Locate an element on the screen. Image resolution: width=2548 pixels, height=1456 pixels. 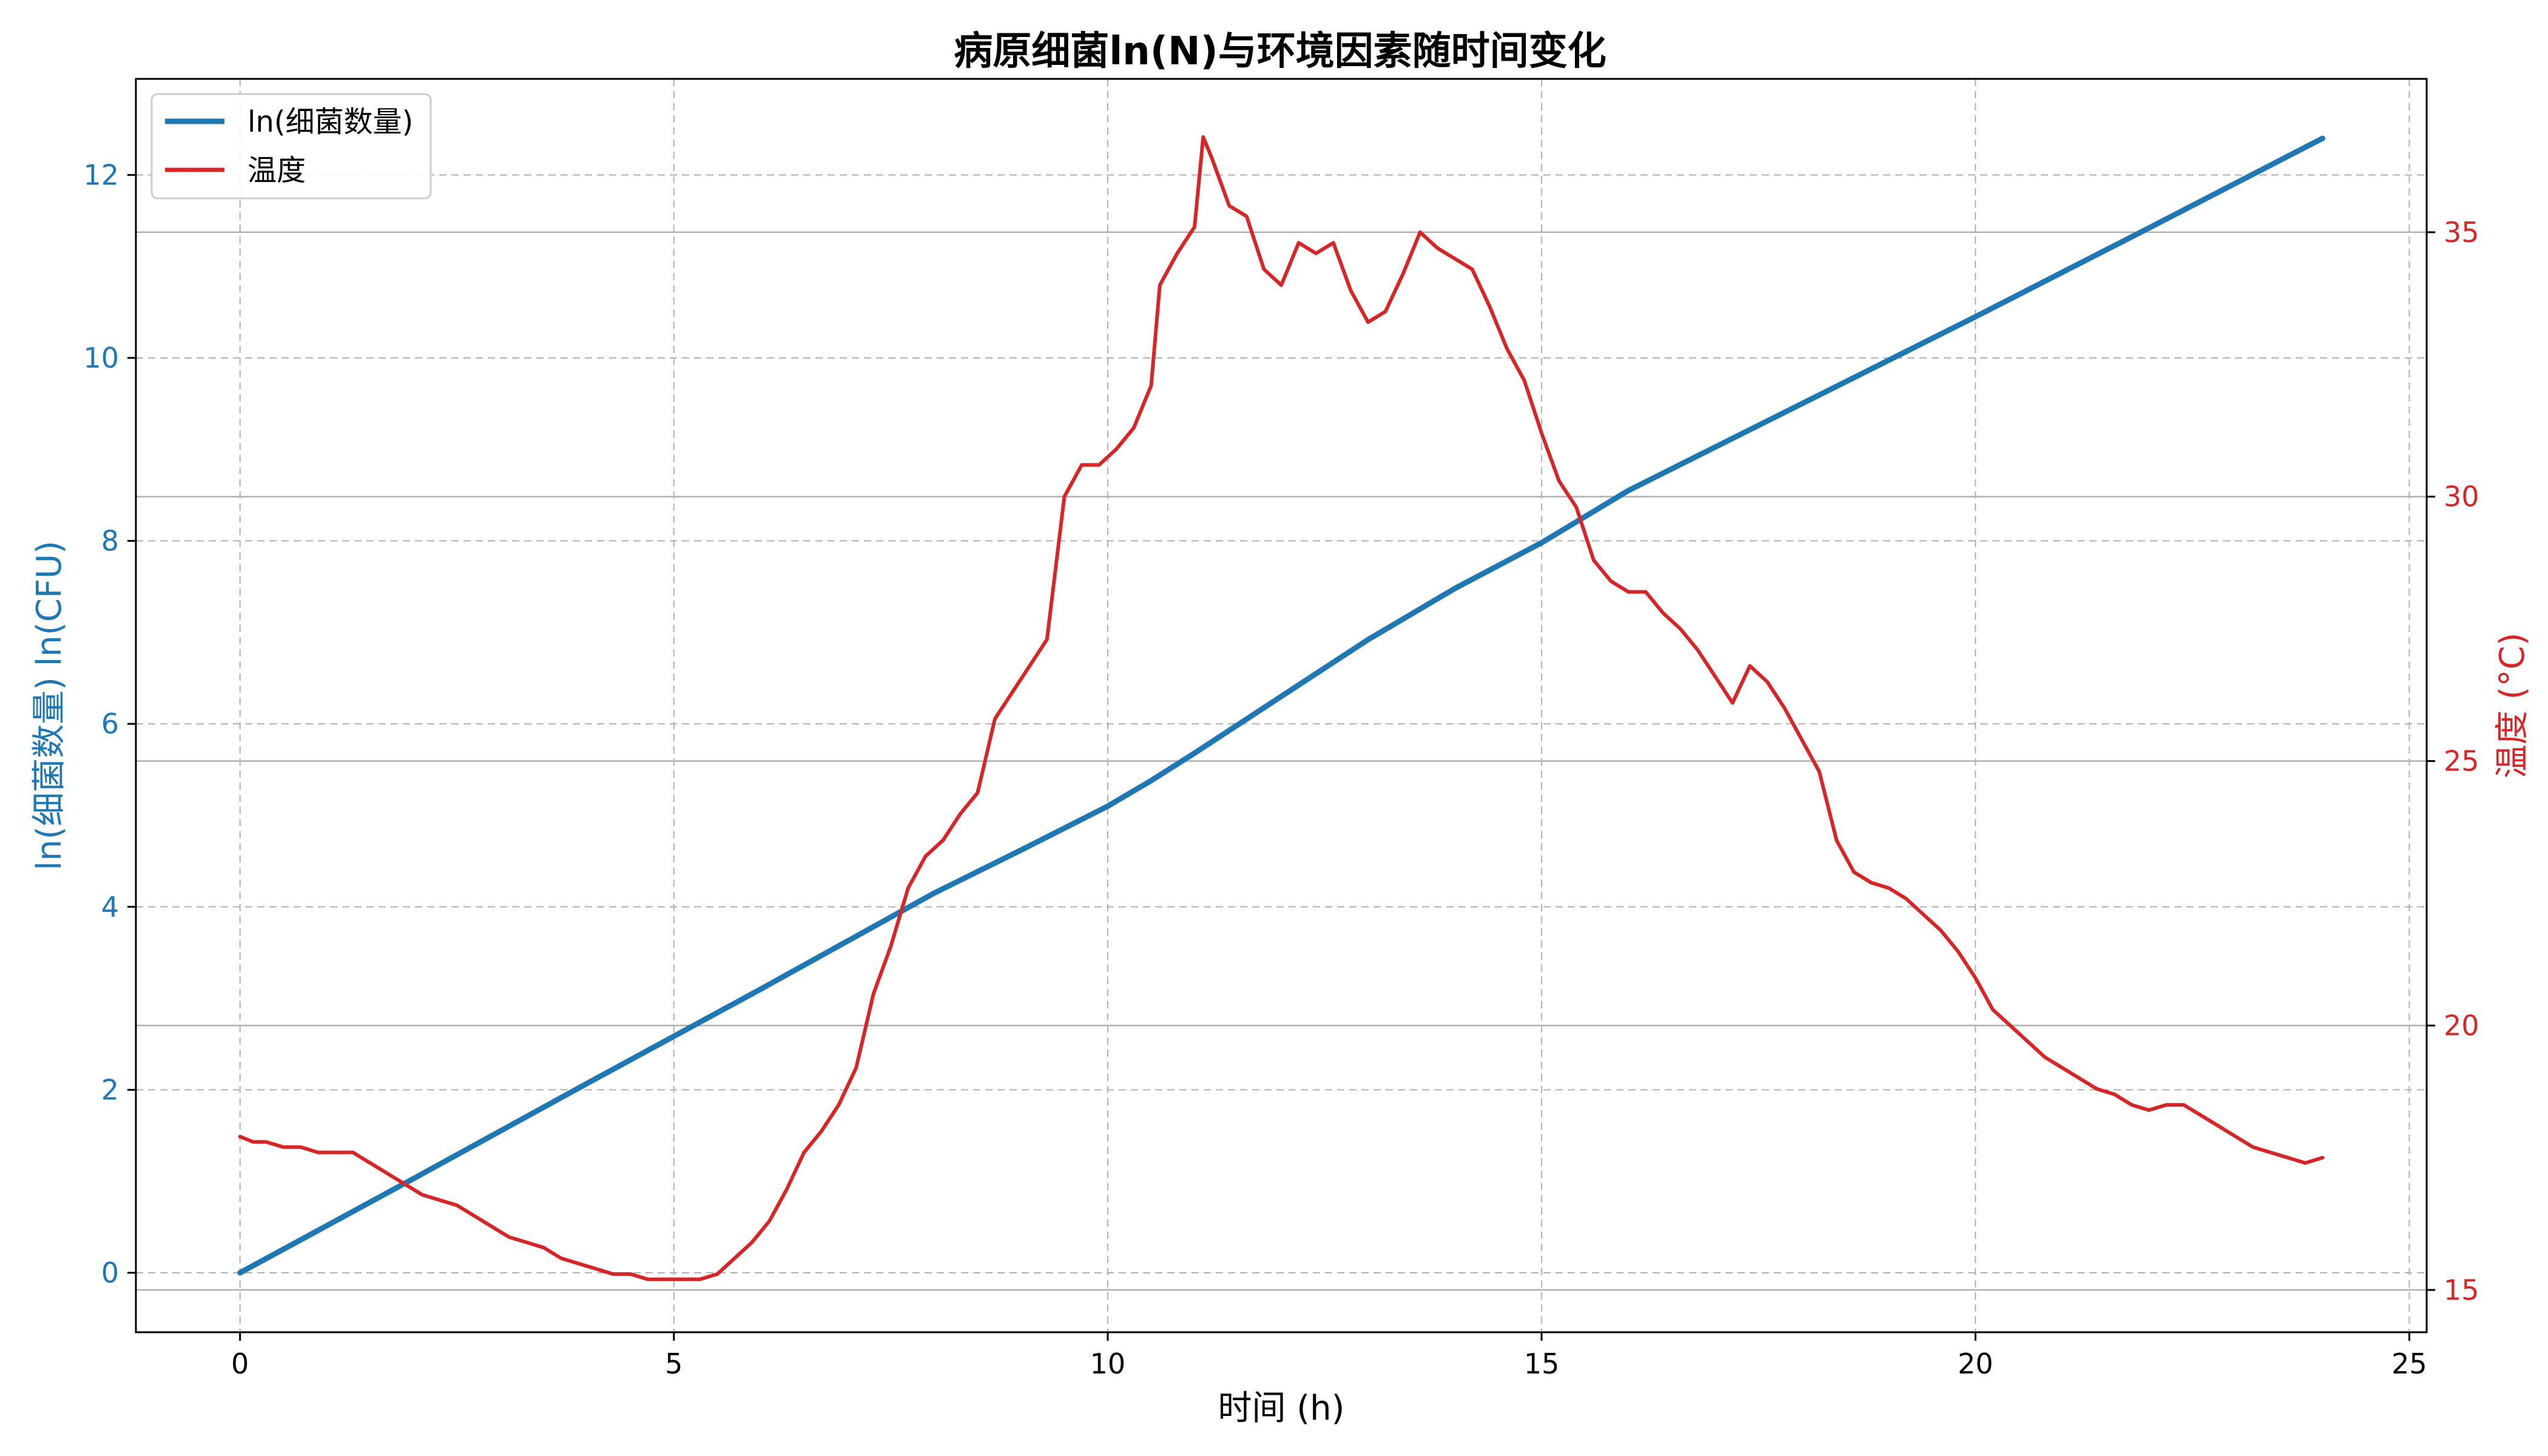
y-axis-label-right: 温度 (°C) is located at coordinates (2513, 706).